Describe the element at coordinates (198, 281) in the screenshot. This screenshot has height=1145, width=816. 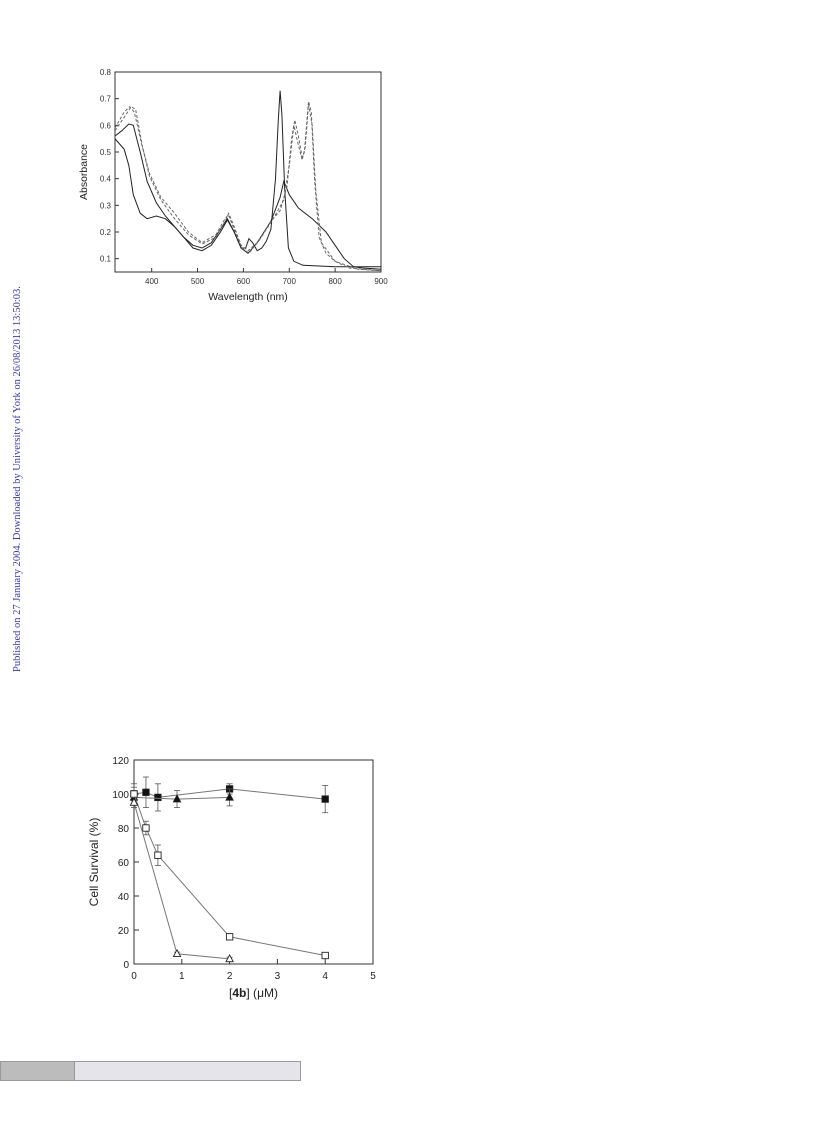
I see `x-tick-label: 500` at that location.